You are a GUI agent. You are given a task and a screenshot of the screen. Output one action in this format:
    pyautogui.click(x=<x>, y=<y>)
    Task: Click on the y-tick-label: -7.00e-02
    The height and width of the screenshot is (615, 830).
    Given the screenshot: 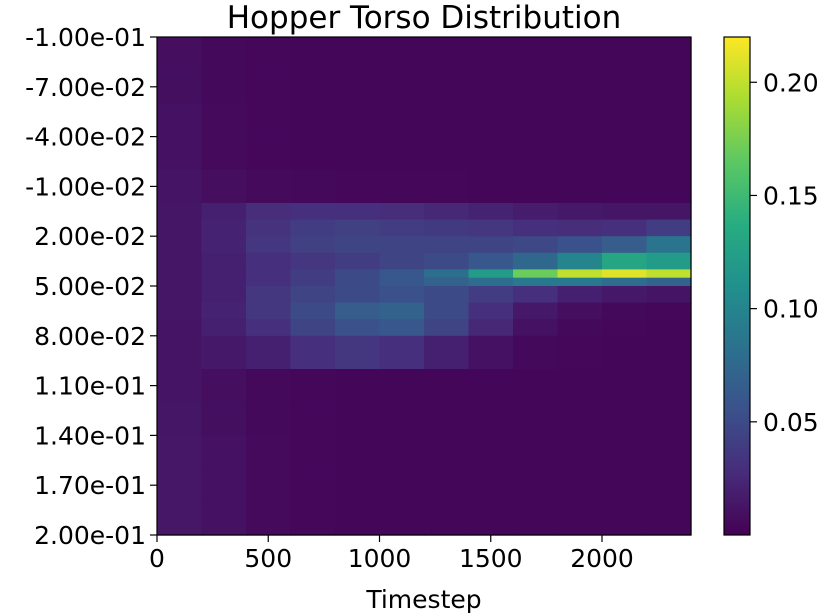 What is the action you would take?
    pyautogui.click(x=85, y=87)
    